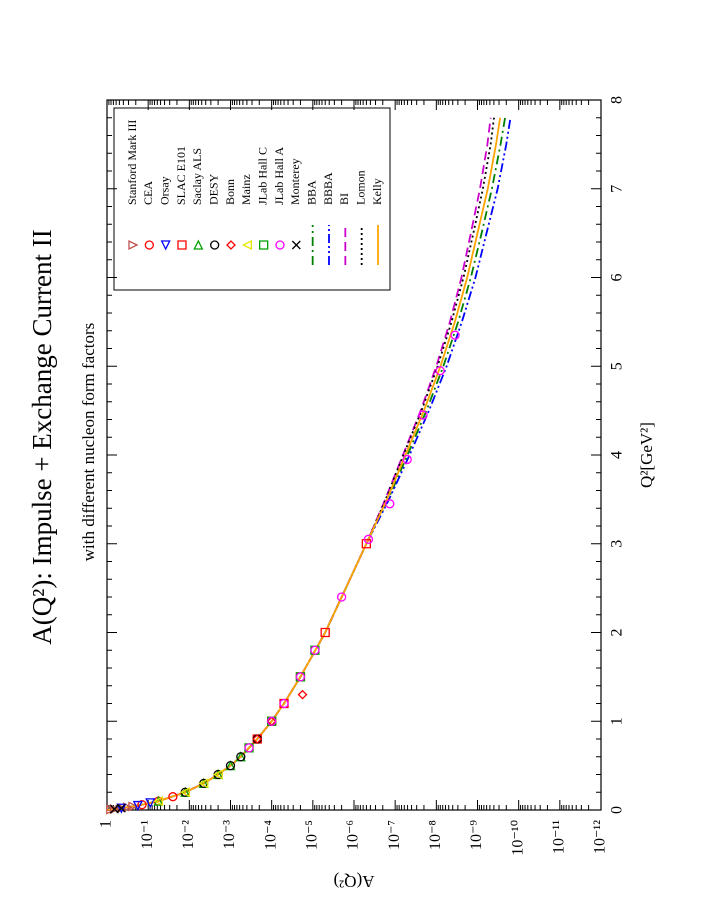 The height and width of the screenshot is (917, 708). What do you see at coordinates (181, 175) in the screenshot?
I see `legend-label: SLAC E101` at bounding box center [181, 175].